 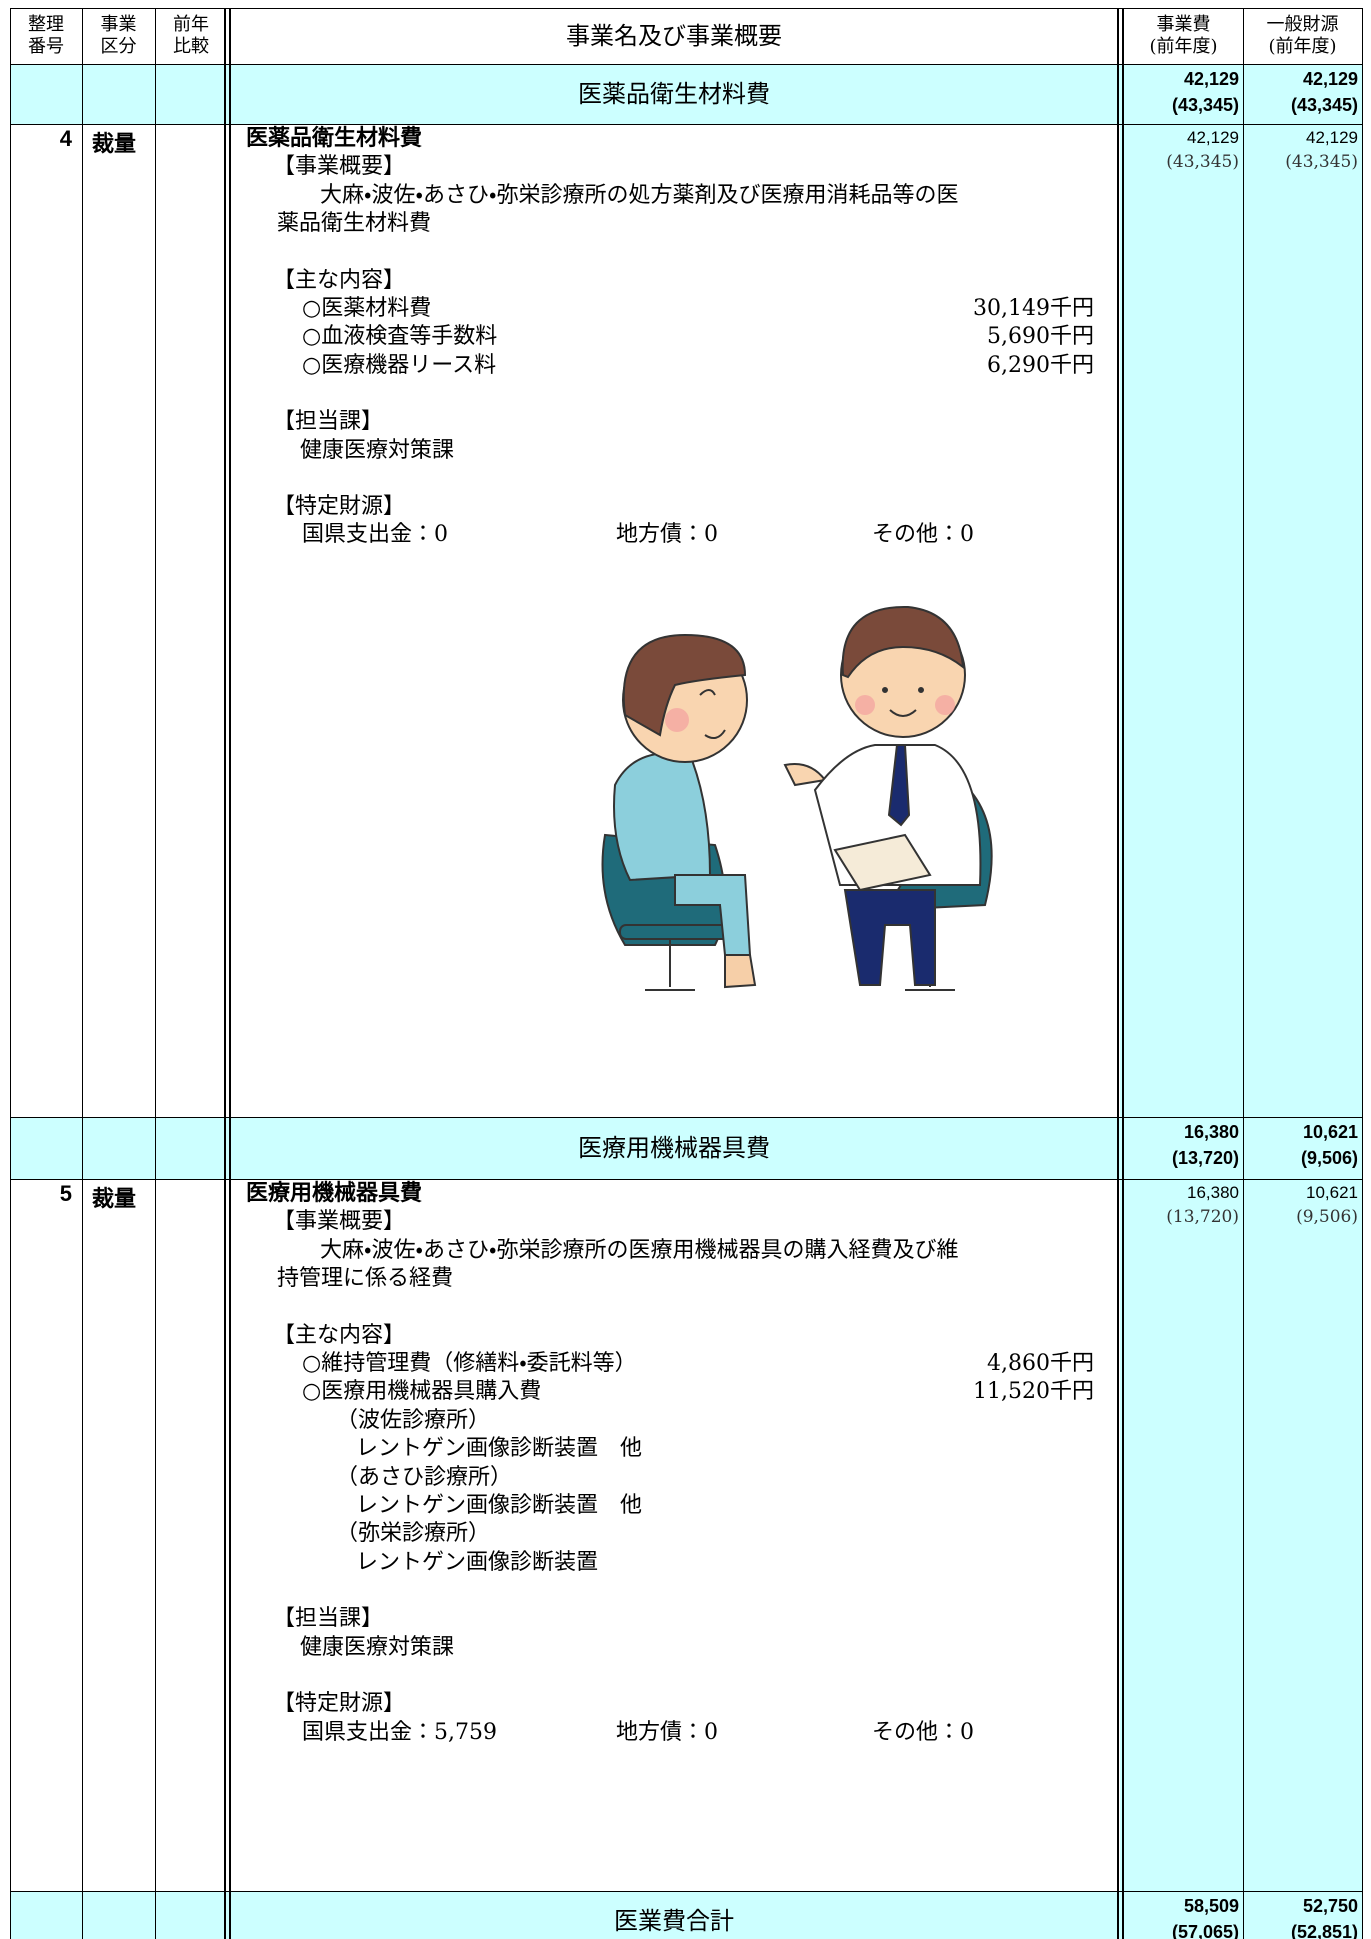 I want to click on content-amount: 4,860千円, so click(x=1040, y=1364).